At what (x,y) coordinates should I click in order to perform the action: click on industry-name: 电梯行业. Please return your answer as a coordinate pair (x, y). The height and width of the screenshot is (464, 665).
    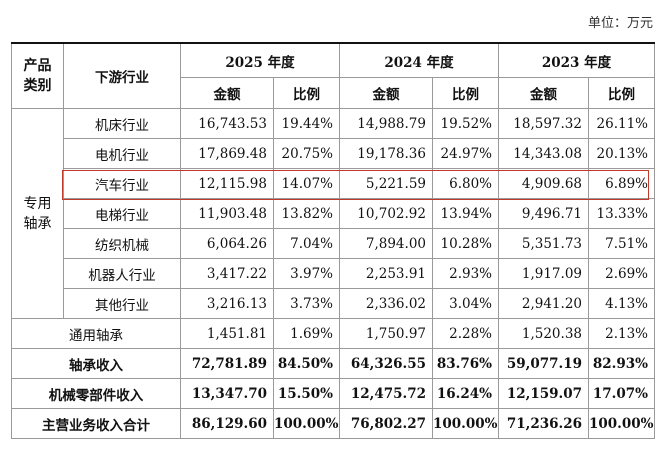
    Looking at the image, I should click on (122, 213).